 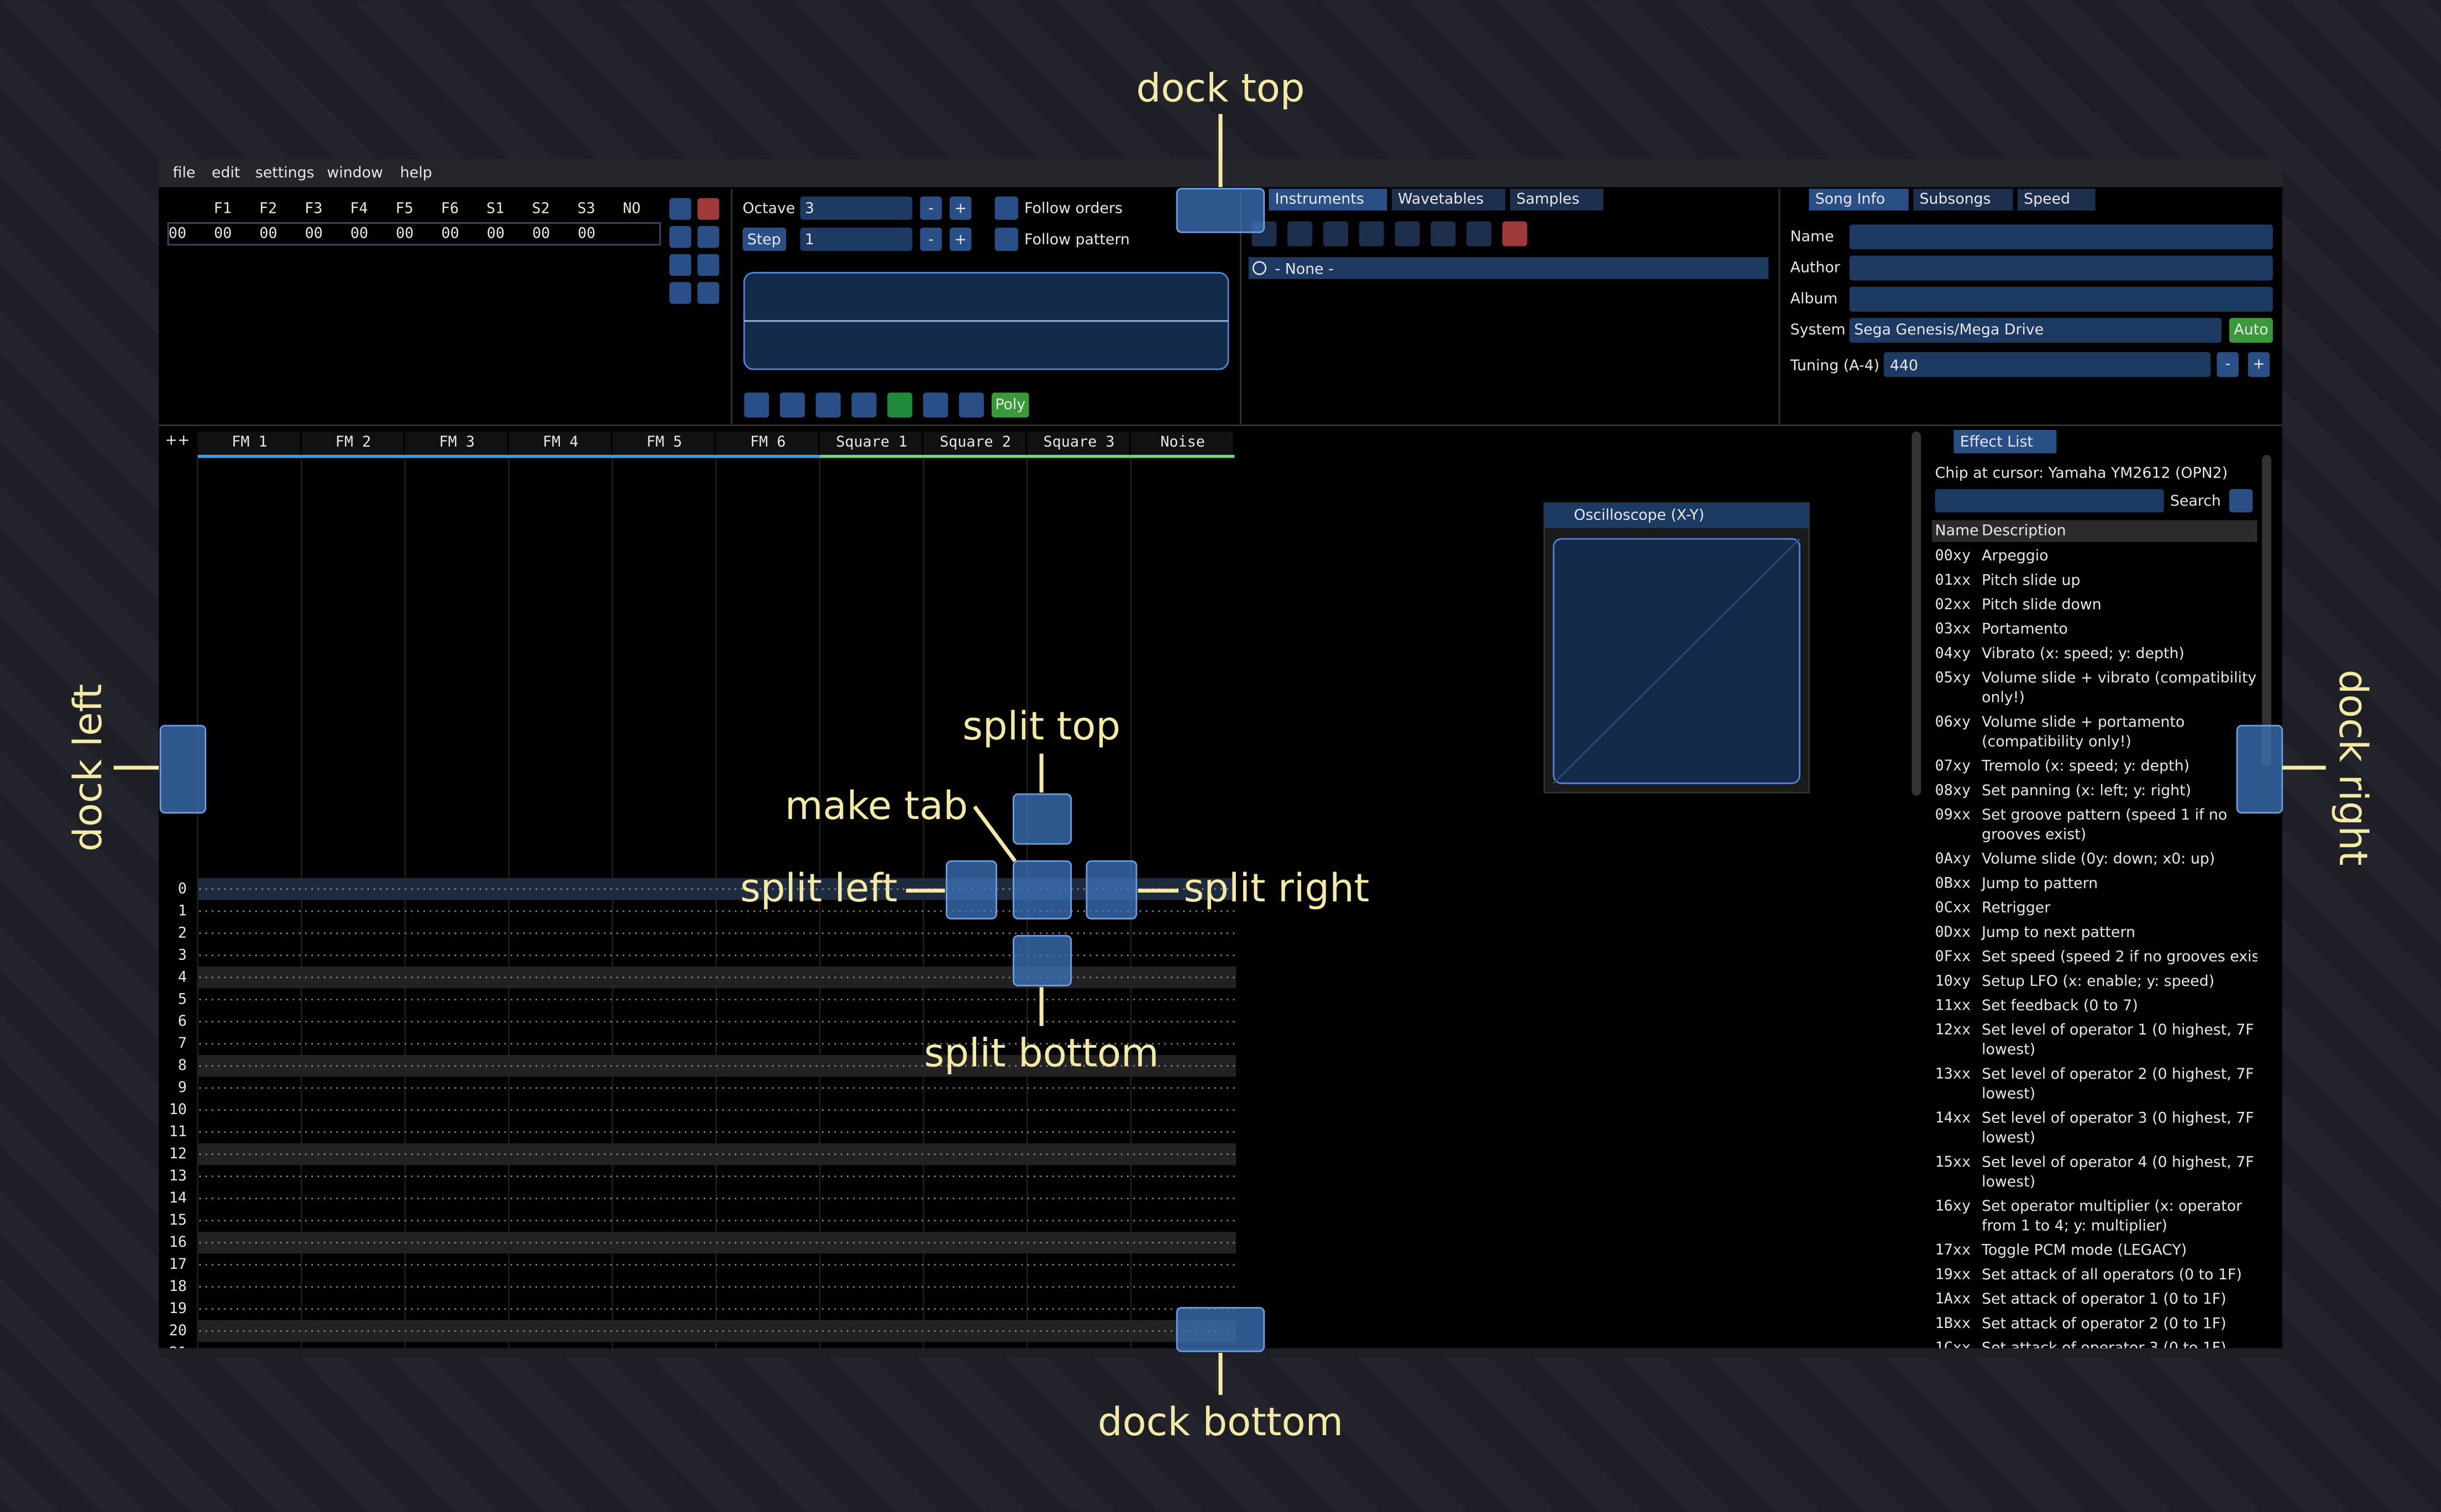 What do you see at coordinates (184, 173) in the screenshot?
I see `menu-item: file` at bounding box center [184, 173].